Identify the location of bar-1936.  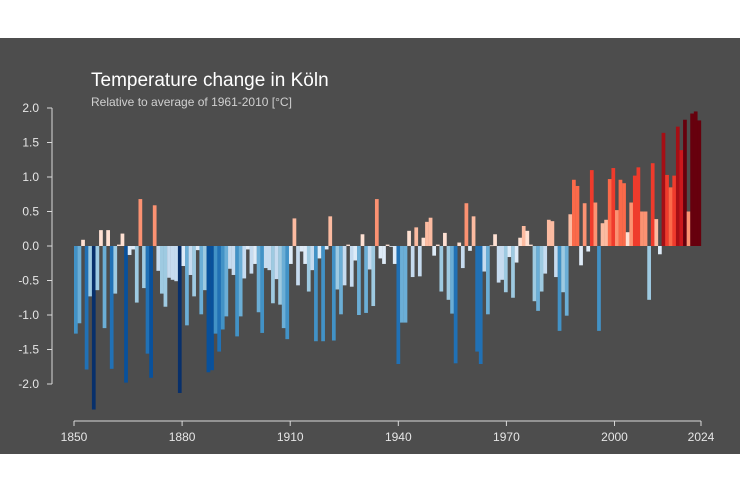
(384, 255).